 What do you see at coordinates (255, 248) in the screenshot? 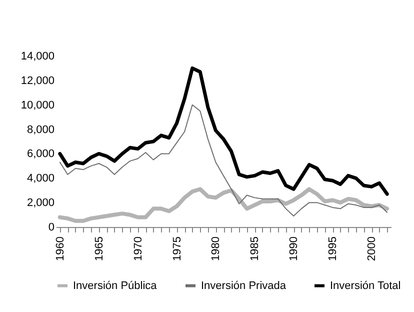
I see `x-tick-label: 1985` at bounding box center [255, 248].